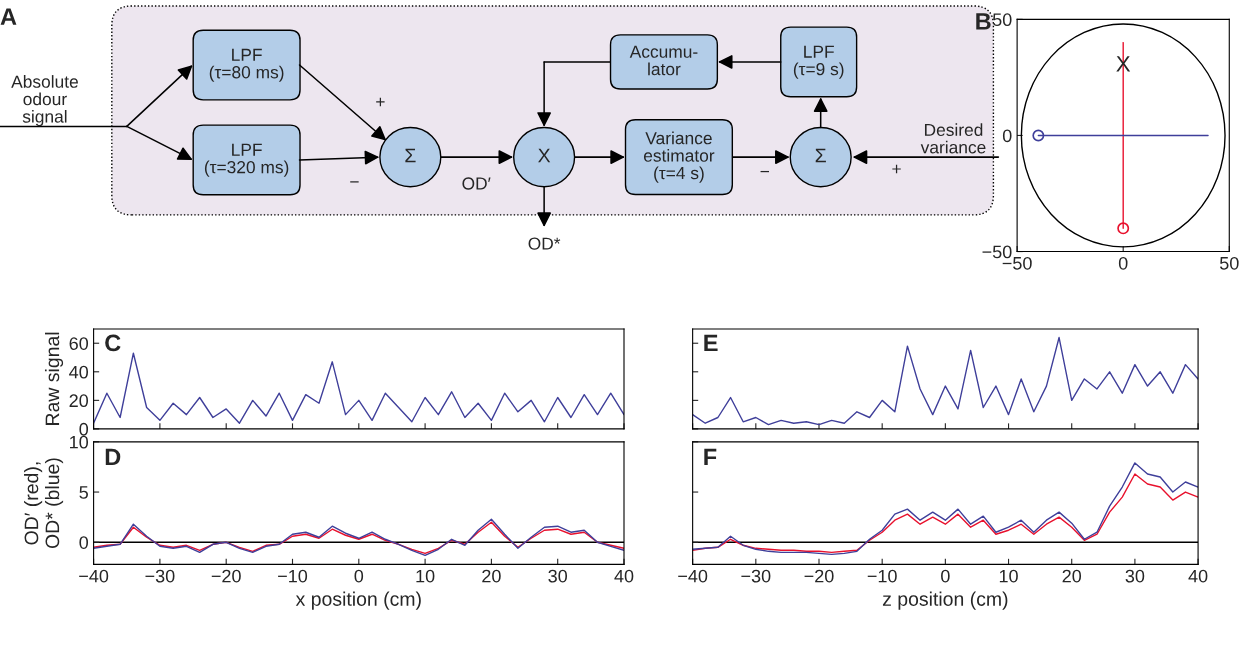  Describe the element at coordinates (997, 252) in the screenshot. I see `y-tick-label: −50` at that location.